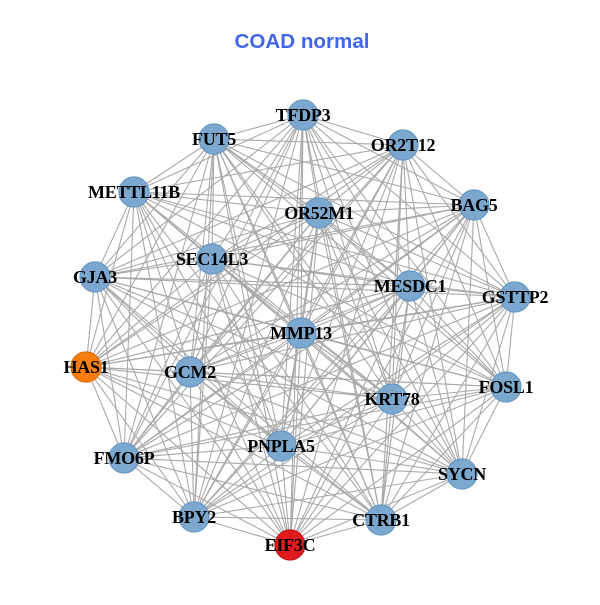  Describe the element at coordinates (214, 139) in the screenshot. I see `svg-text: FUT5` at that location.